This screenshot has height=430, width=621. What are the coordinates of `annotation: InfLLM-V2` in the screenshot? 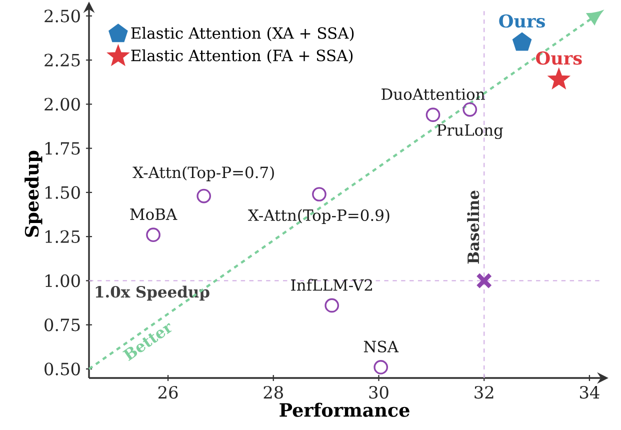 It's located at (331, 284).